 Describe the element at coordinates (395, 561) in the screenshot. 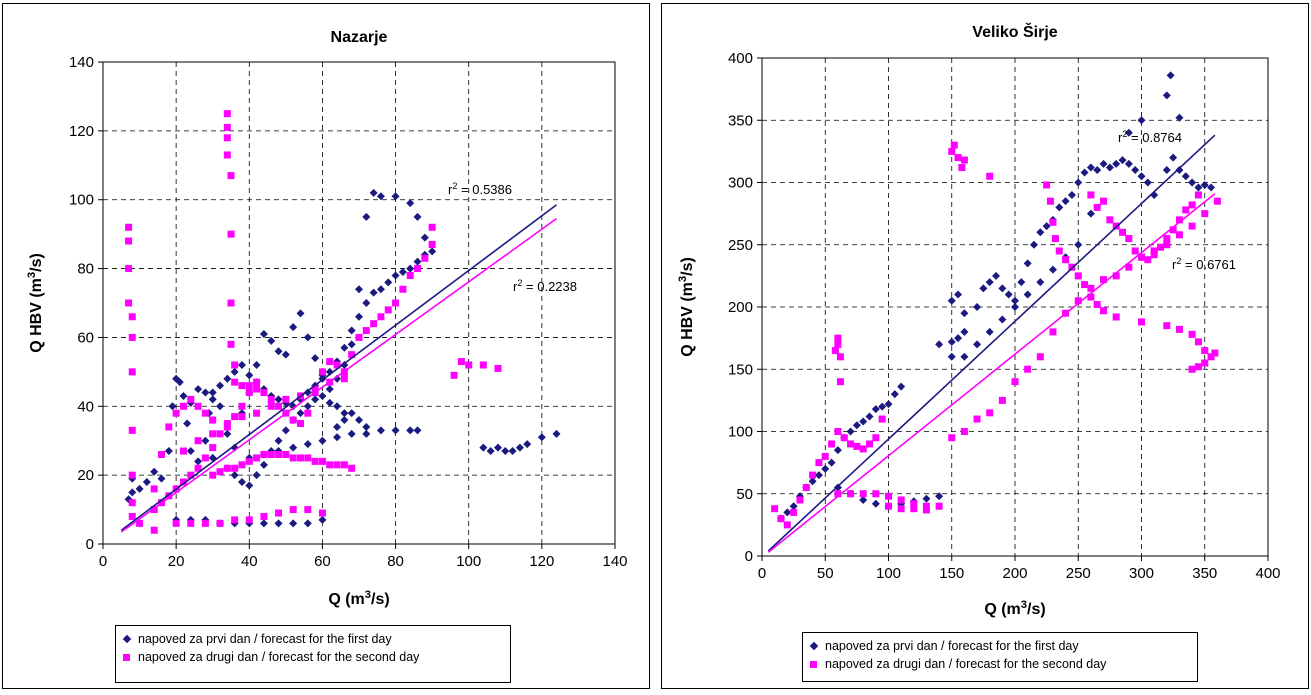

I see `x-tick-label: 80` at that location.